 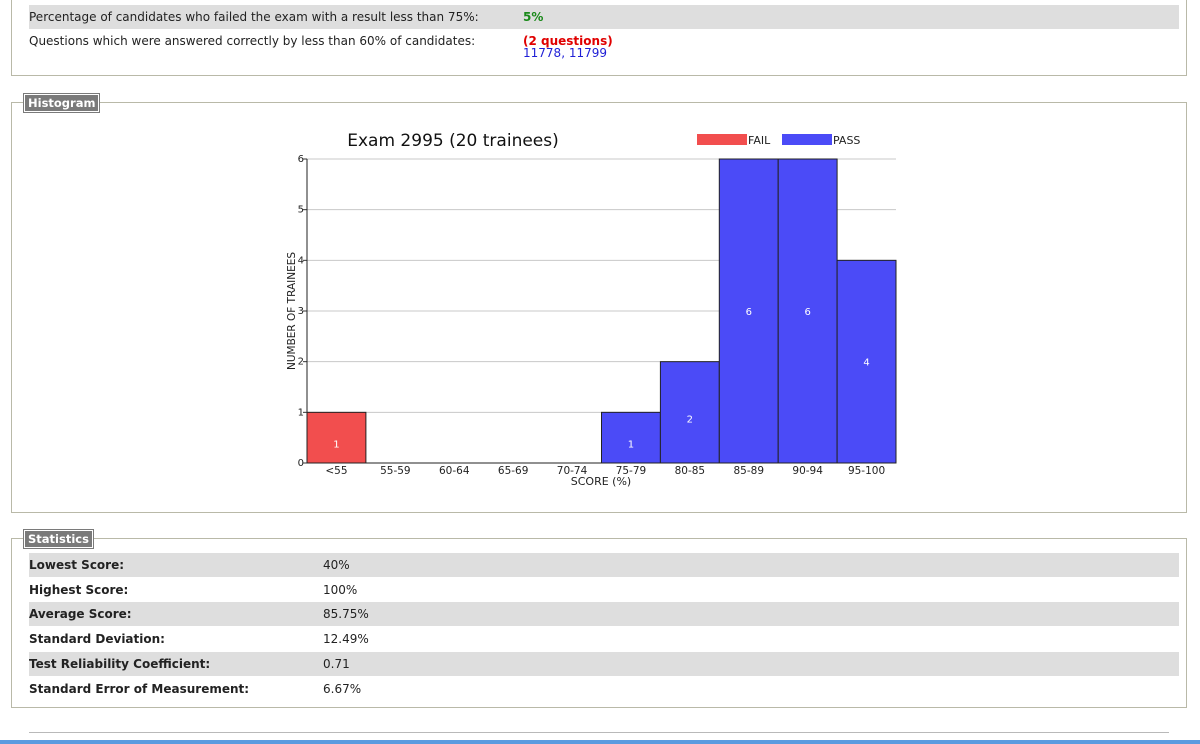 What do you see at coordinates (604, 614) in the screenshot?
I see `statistics-row: Average Score: 85.75%` at bounding box center [604, 614].